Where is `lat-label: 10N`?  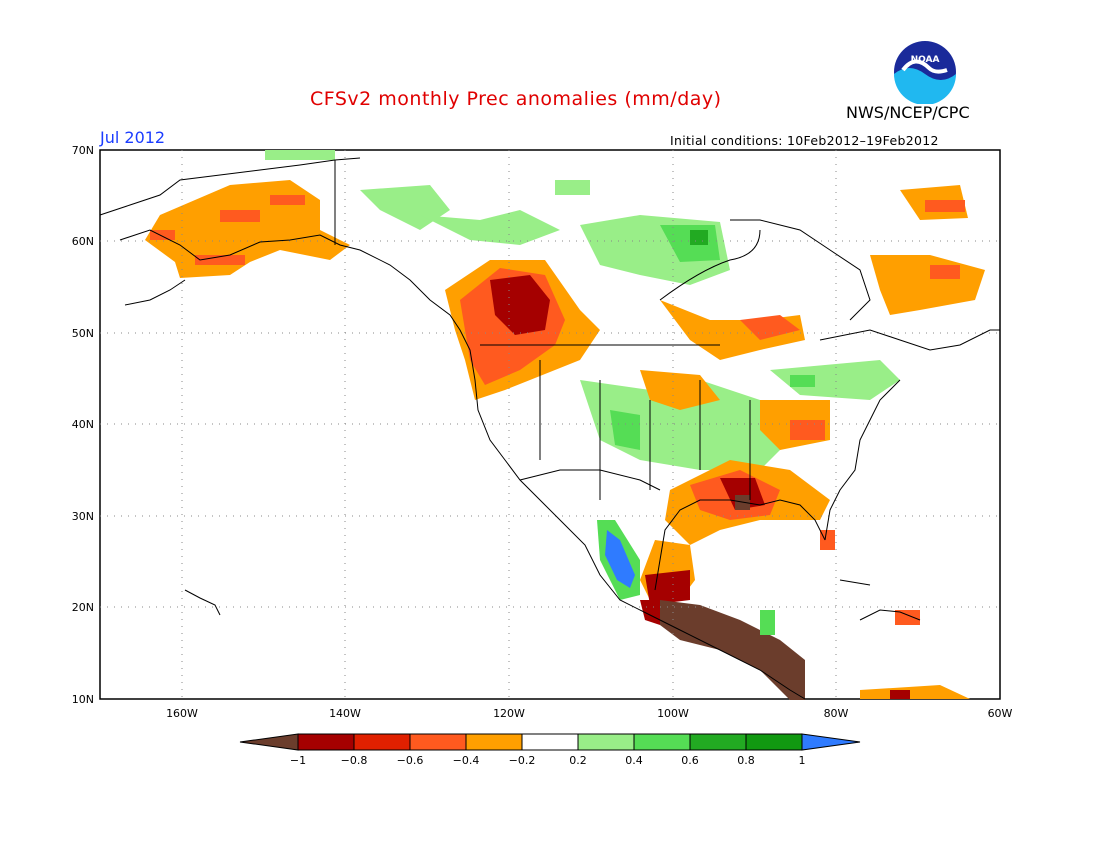
lat-label: 10N is located at coordinates (83, 699).